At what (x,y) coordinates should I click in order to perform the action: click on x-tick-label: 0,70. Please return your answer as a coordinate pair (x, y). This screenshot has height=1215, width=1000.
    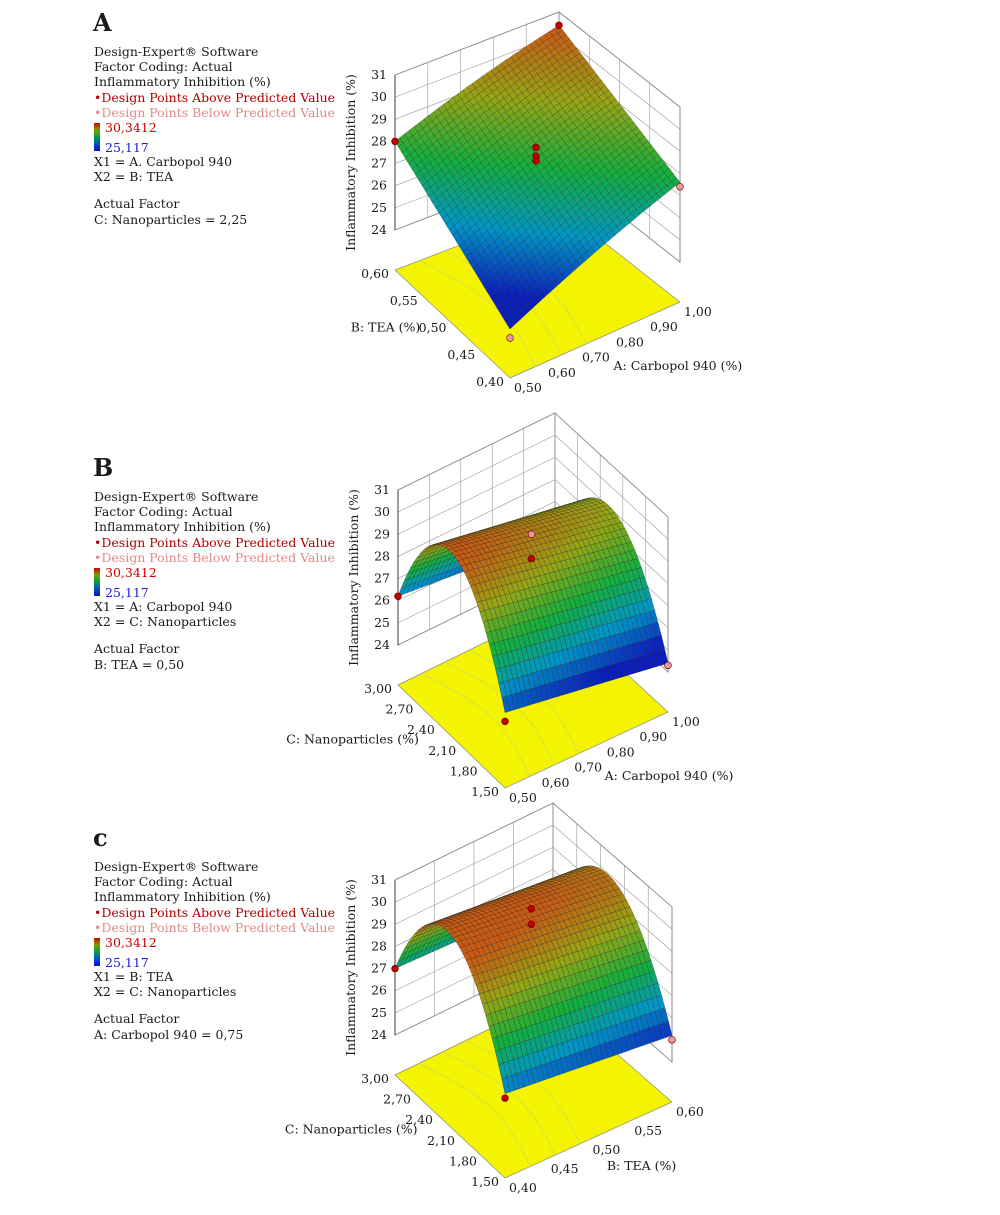
    Looking at the image, I should click on (588, 767).